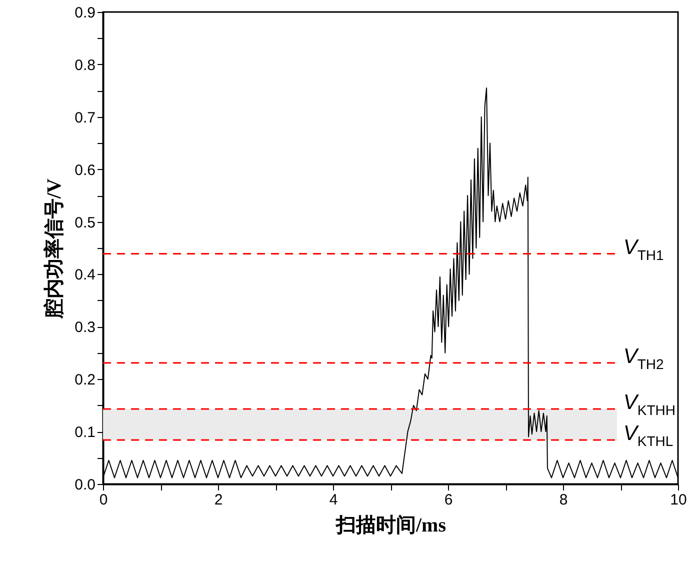  I want to click on y-tick-label: 0.1, so click(85, 433).